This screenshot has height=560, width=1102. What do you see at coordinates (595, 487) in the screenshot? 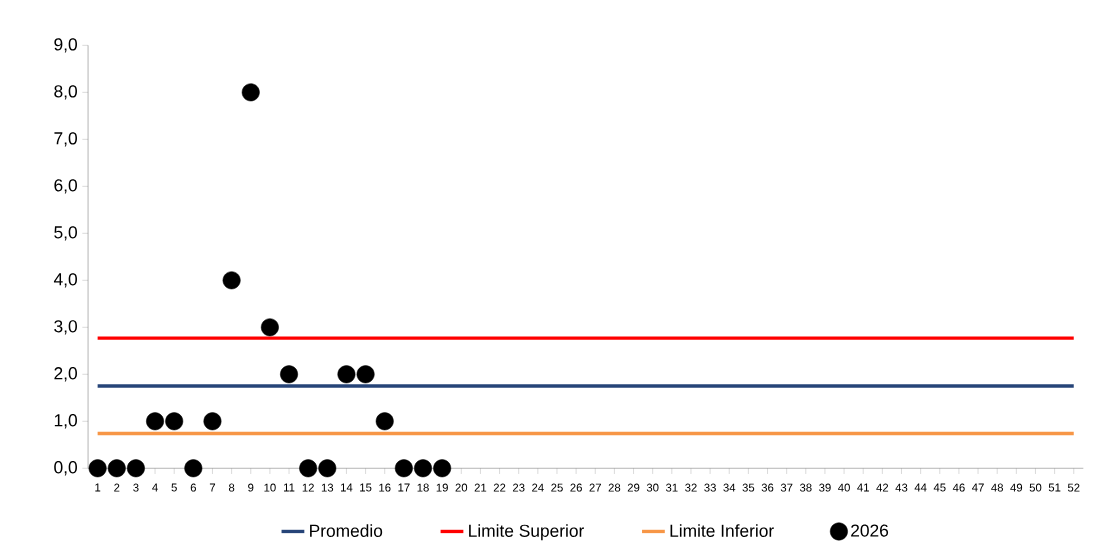
I see `x-tick-label: 27` at bounding box center [595, 487].